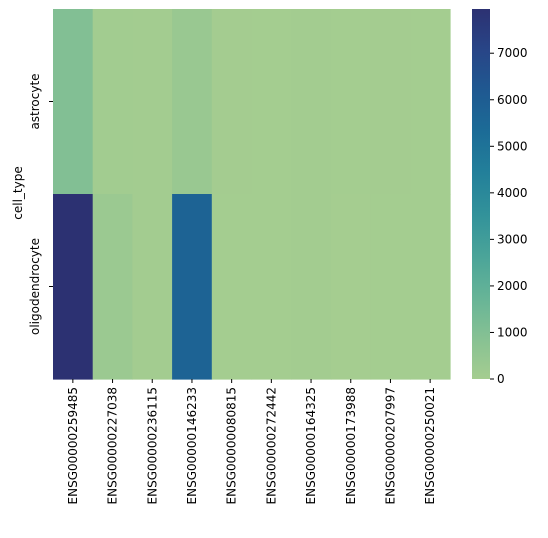  I want to click on colorbar-tick-label: 1000, so click(512, 332).